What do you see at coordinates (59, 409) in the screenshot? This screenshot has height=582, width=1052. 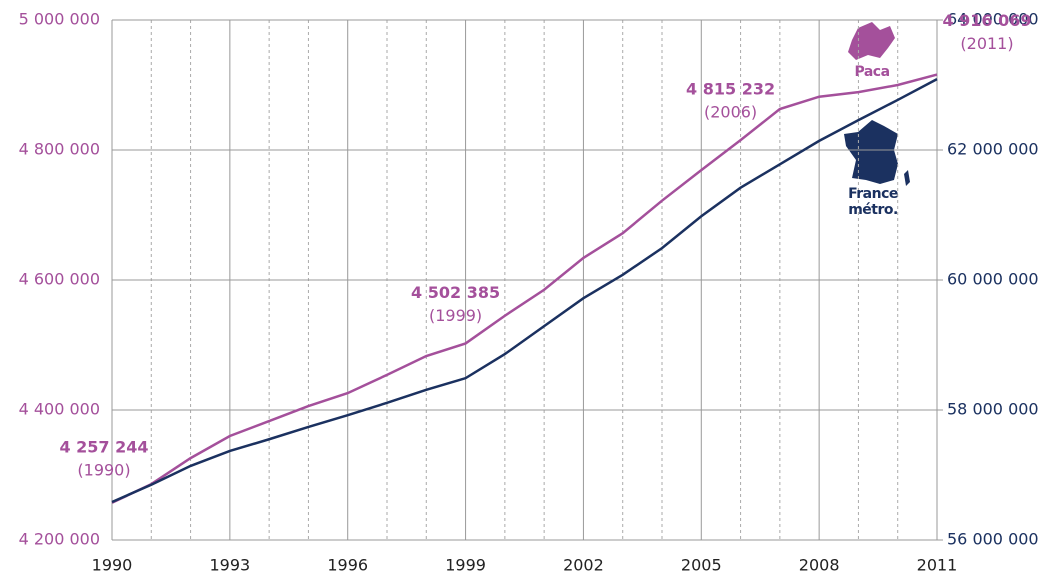 I see `y-tick-label: 4 400 000` at bounding box center [59, 409].